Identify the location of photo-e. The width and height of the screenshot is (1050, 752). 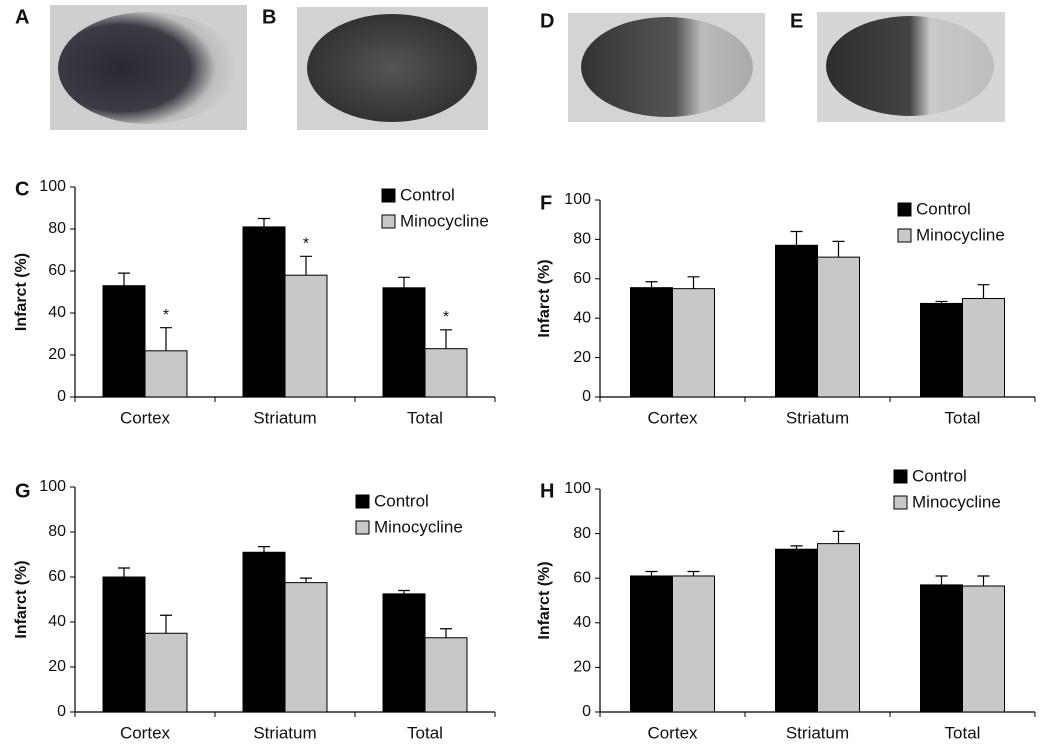
(911, 67).